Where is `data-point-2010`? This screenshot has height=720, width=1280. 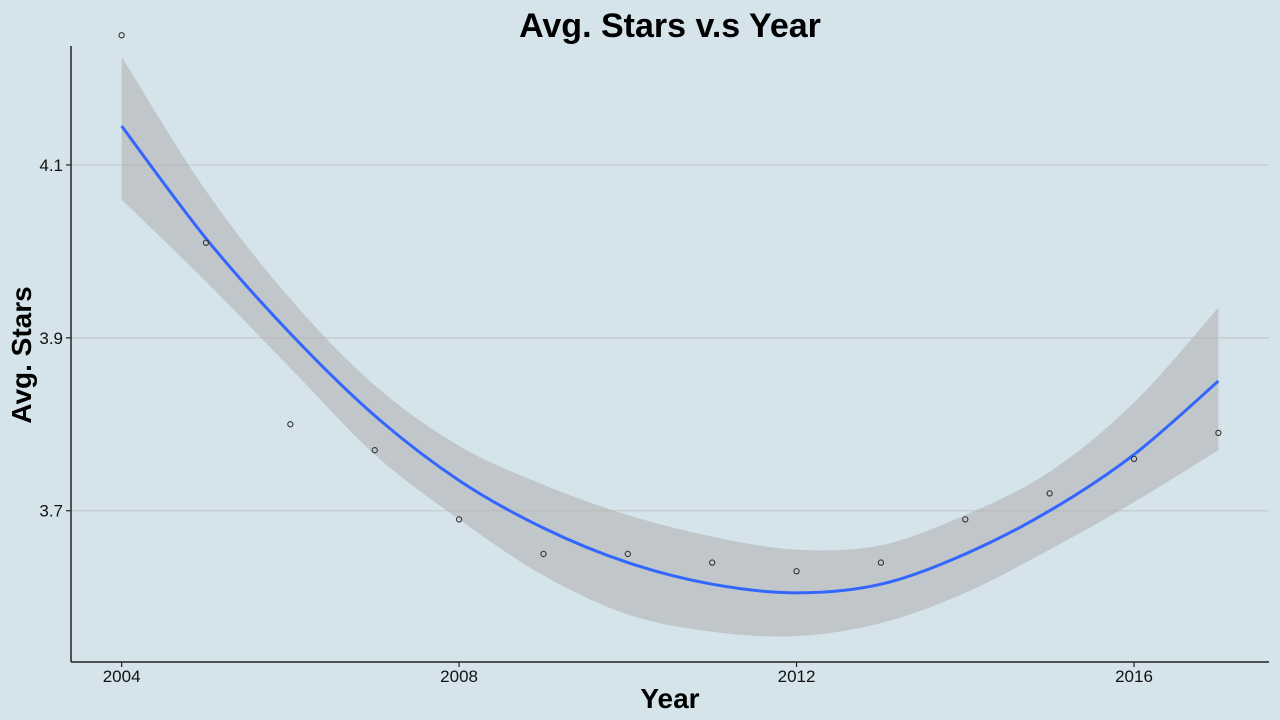 data-point-2010 is located at coordinates (627, 554).